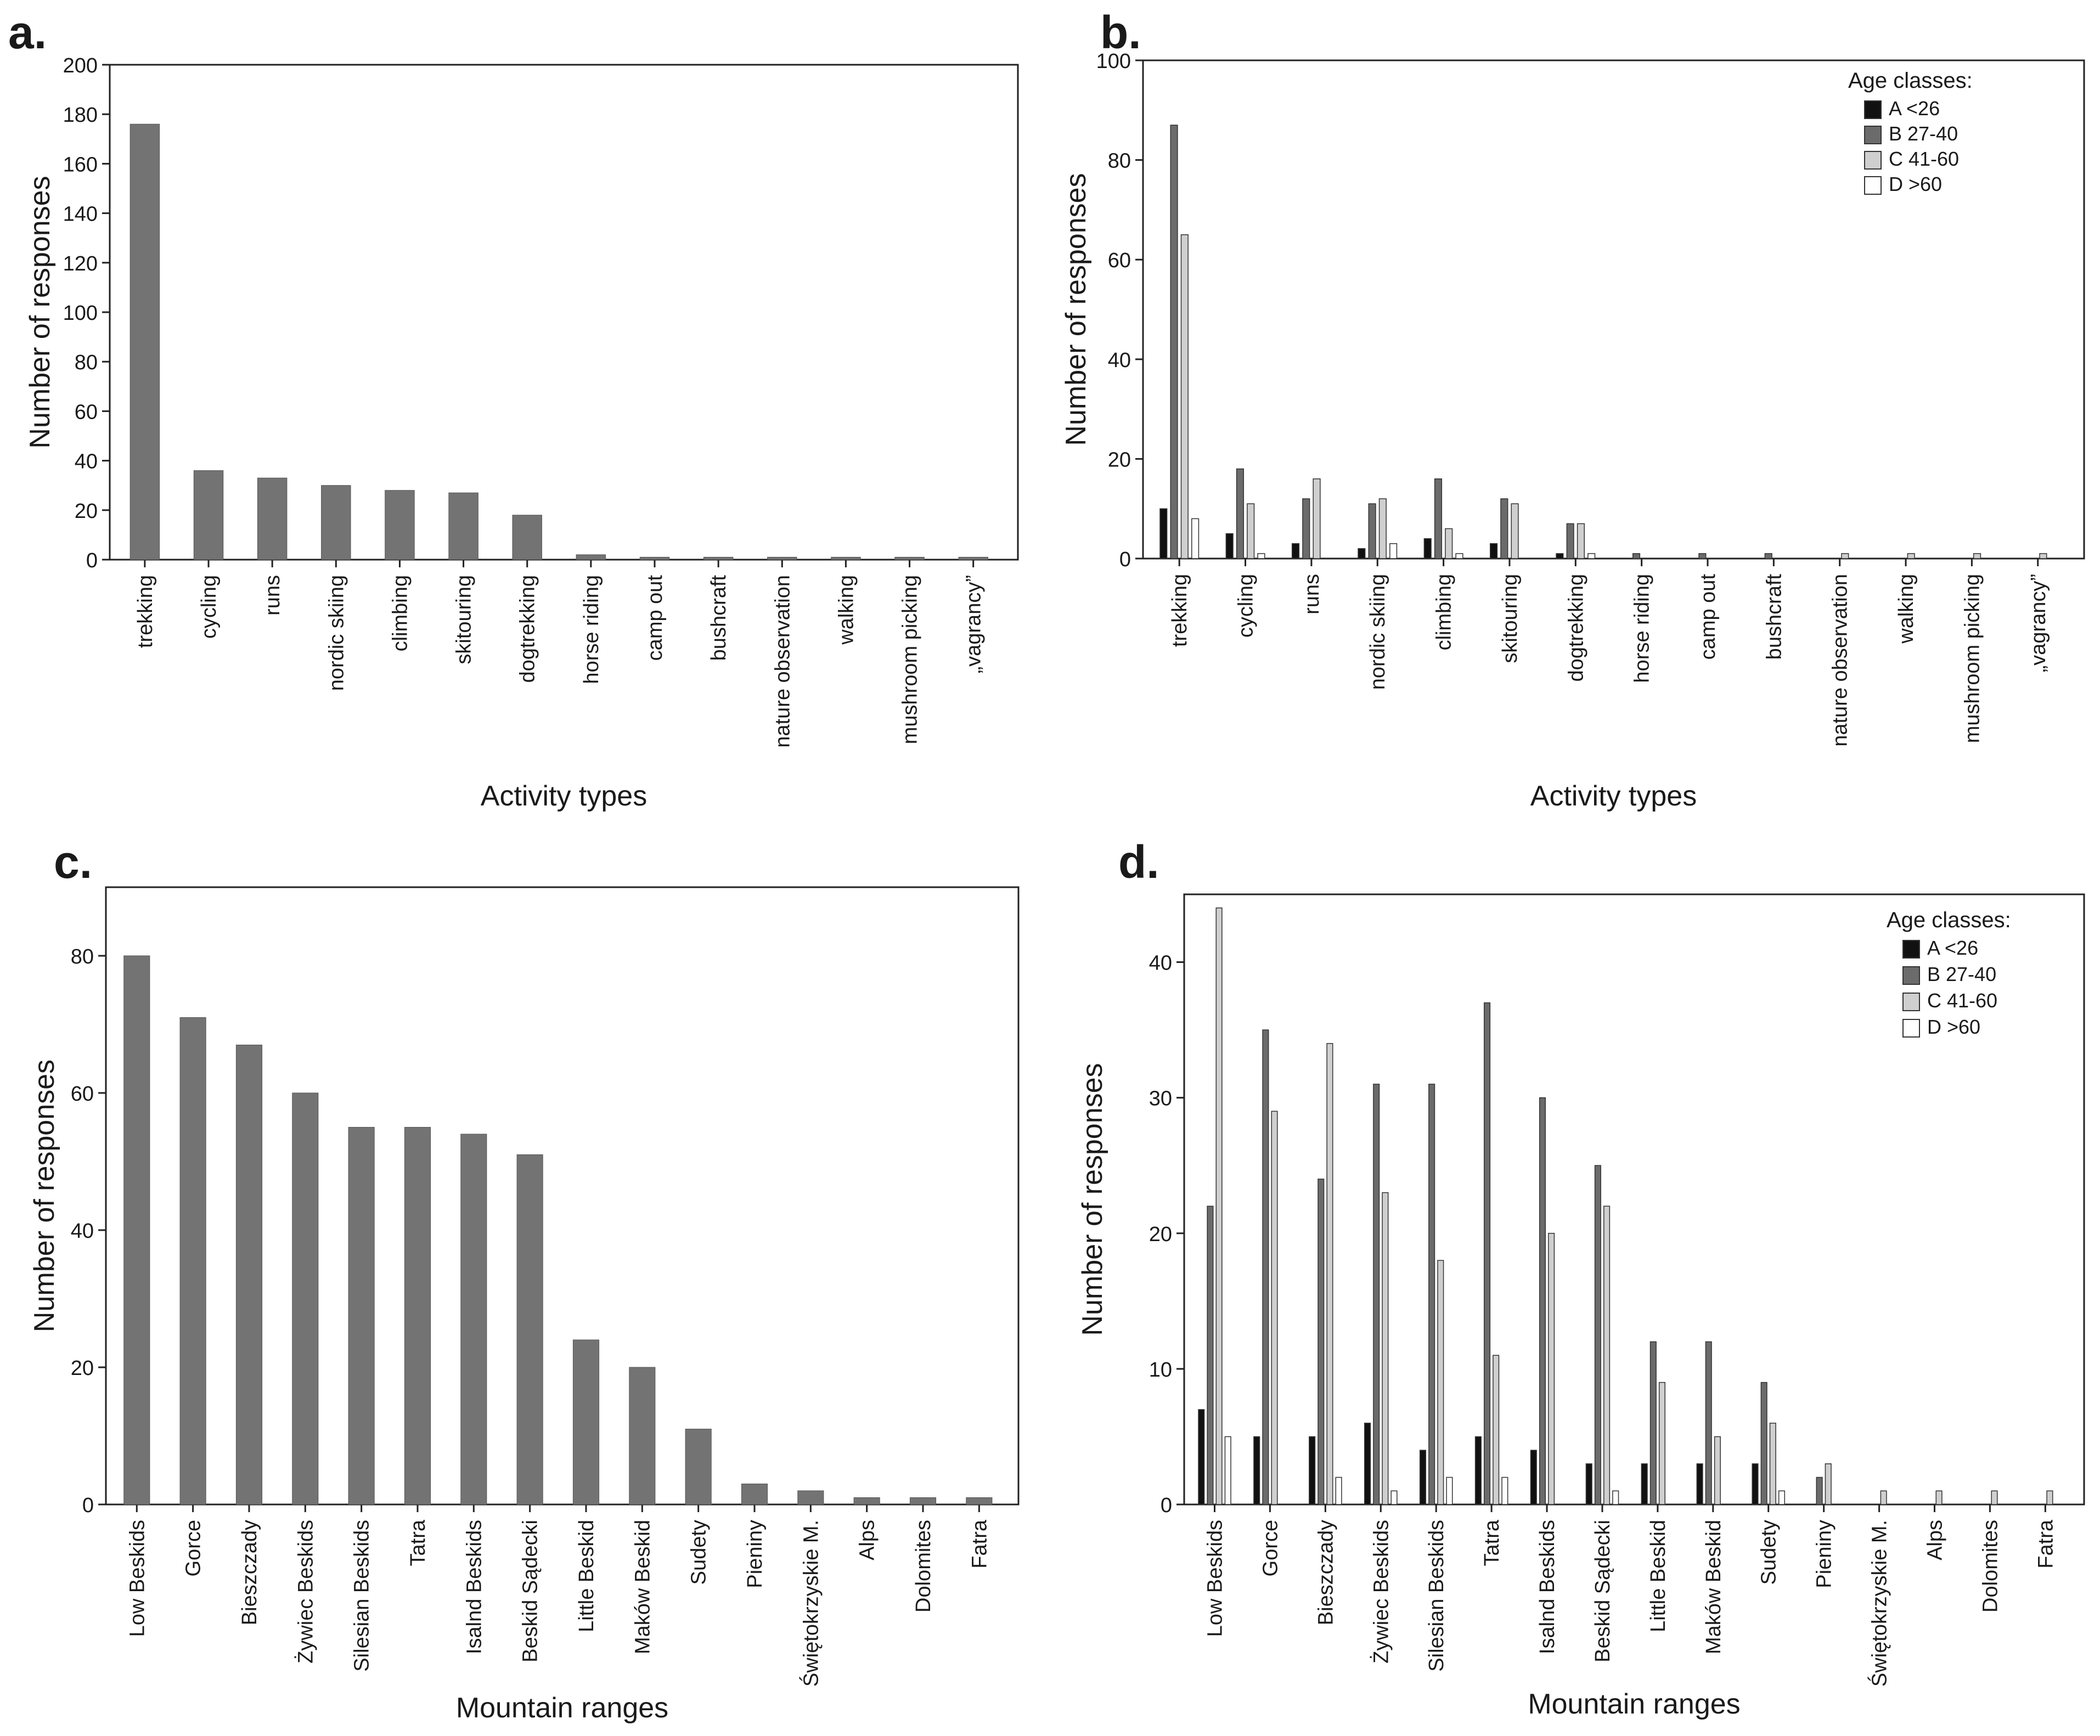  What do you see at coordinates (1120, 32) in the screenshot?
I see `panel-label: b.` at bounding box center [1120, 32].